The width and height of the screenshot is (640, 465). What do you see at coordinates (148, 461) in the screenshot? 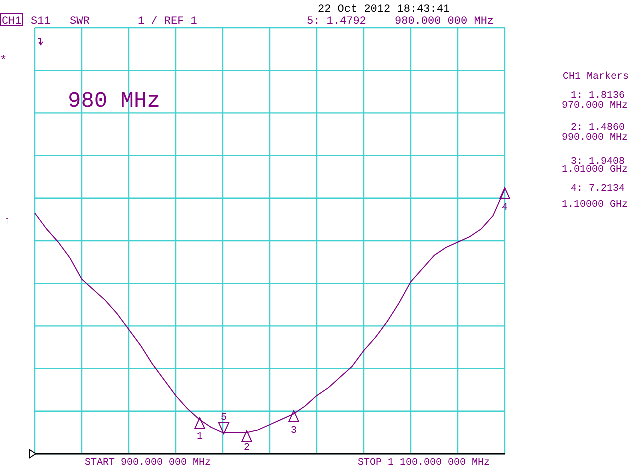
I see `text: START 900.000 000 MHz` at bounding box center [148, 461].